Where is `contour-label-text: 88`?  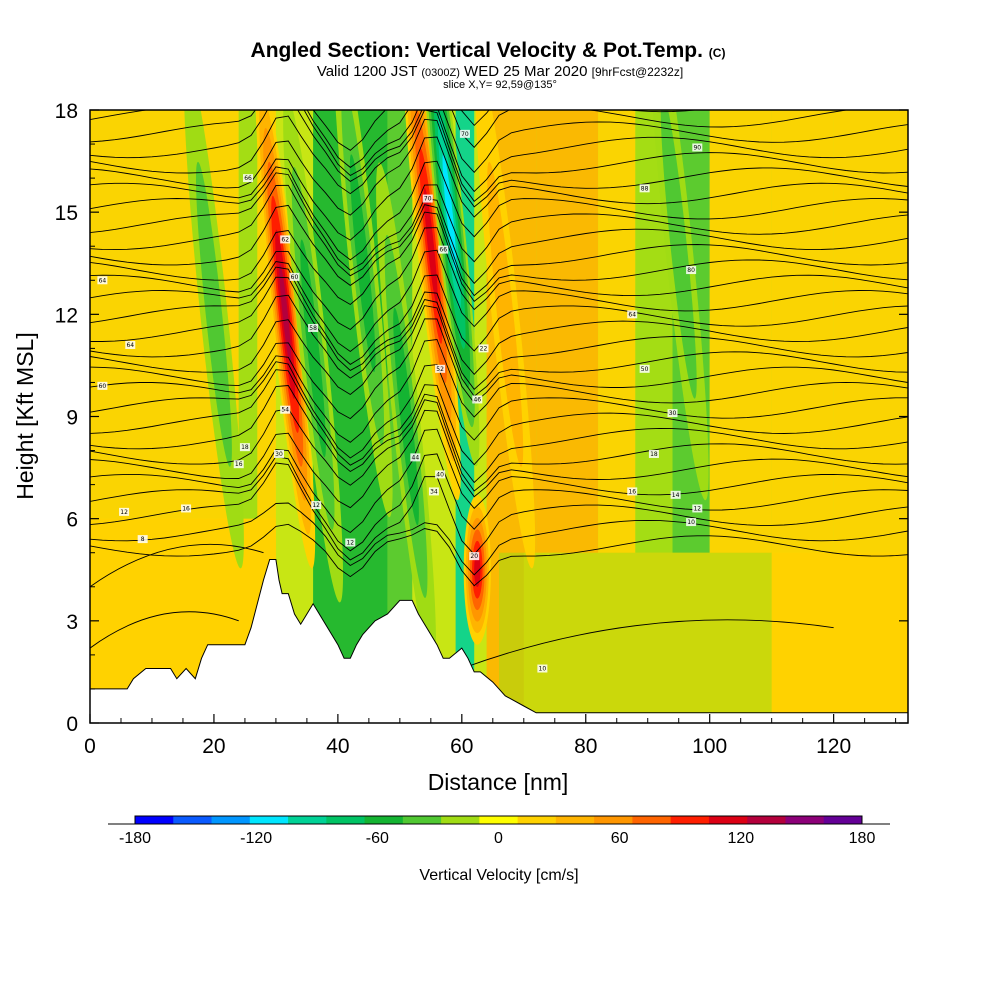
contour-label-text: 88 is located at coordinates (645, 188).